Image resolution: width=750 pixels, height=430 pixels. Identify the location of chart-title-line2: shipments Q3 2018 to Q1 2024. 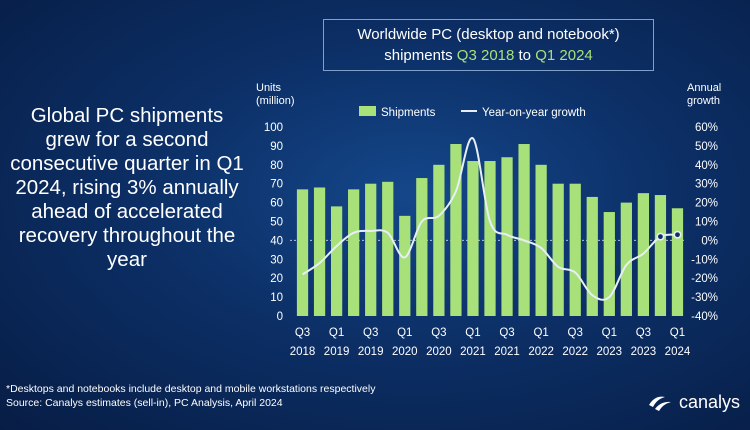
(488, 55).